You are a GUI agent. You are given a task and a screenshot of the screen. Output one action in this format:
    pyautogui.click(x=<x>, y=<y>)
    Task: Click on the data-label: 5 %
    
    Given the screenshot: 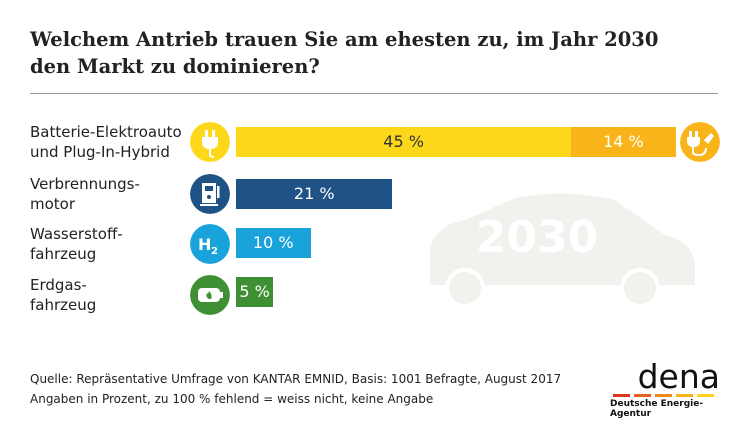 What is the action you would take?
    pyautogui.click(x=254, y=291)
    